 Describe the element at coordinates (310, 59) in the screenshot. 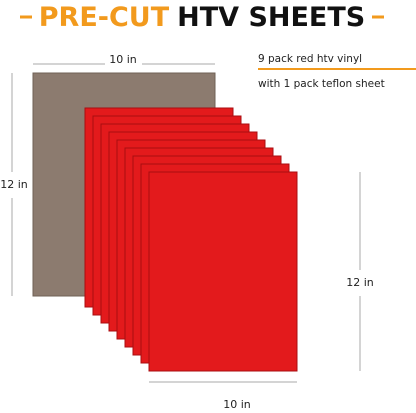

I see `description-line: 9 pack red htv vinyl` at that location.